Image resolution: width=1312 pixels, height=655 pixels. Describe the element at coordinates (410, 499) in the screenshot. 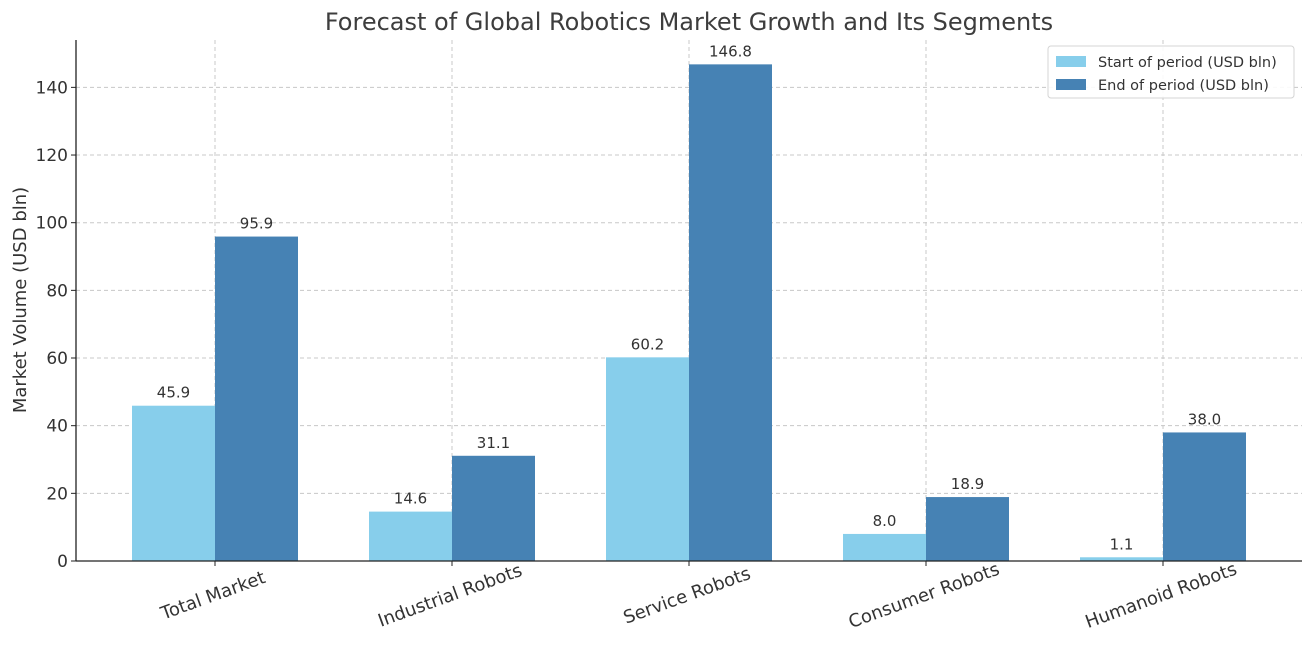

I see `data-label: 14.6` at that location.